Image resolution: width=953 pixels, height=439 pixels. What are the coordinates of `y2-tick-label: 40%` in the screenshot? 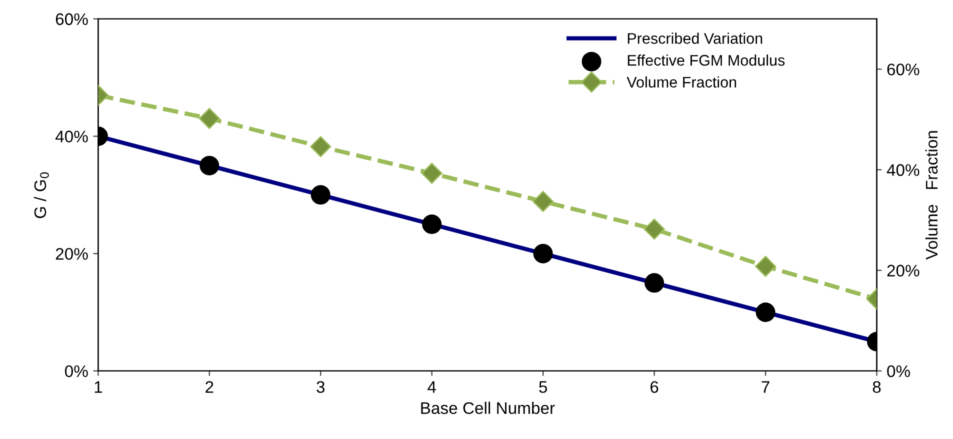 It's located at (903, 170).